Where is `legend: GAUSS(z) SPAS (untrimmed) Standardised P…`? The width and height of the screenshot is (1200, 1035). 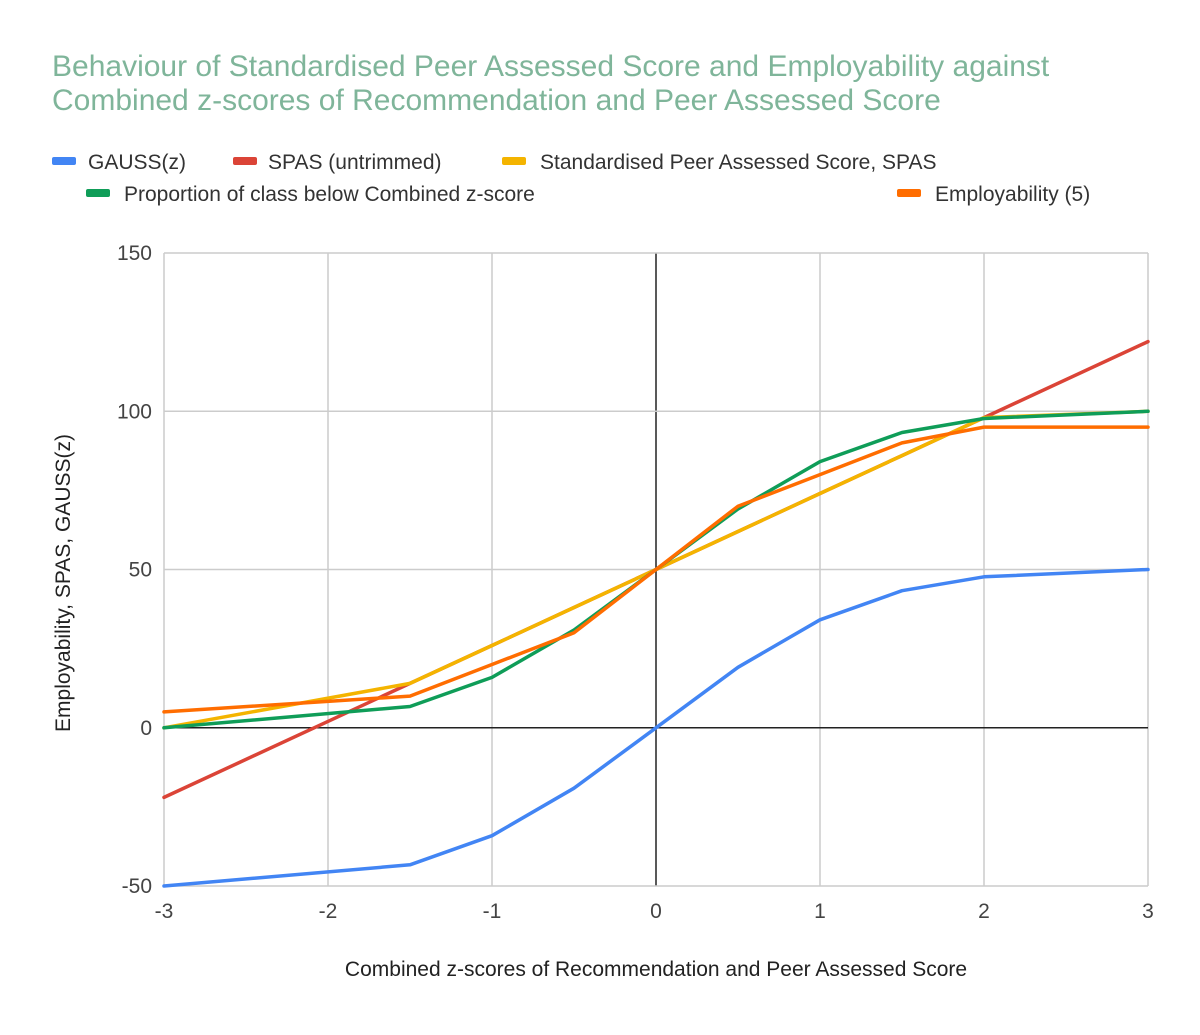 legend: GAUSS(z) SPAS (untrimmed) Standardised P… is located at coordinates (571, 178).